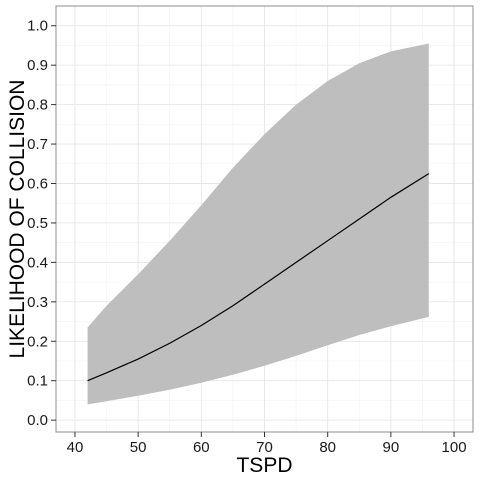 This screenshot has height=480, width=480. What do you see at coordinates (327, 447) in the screenshot?
I see `x-tick-label: 80` at bounding box center [327, 447].